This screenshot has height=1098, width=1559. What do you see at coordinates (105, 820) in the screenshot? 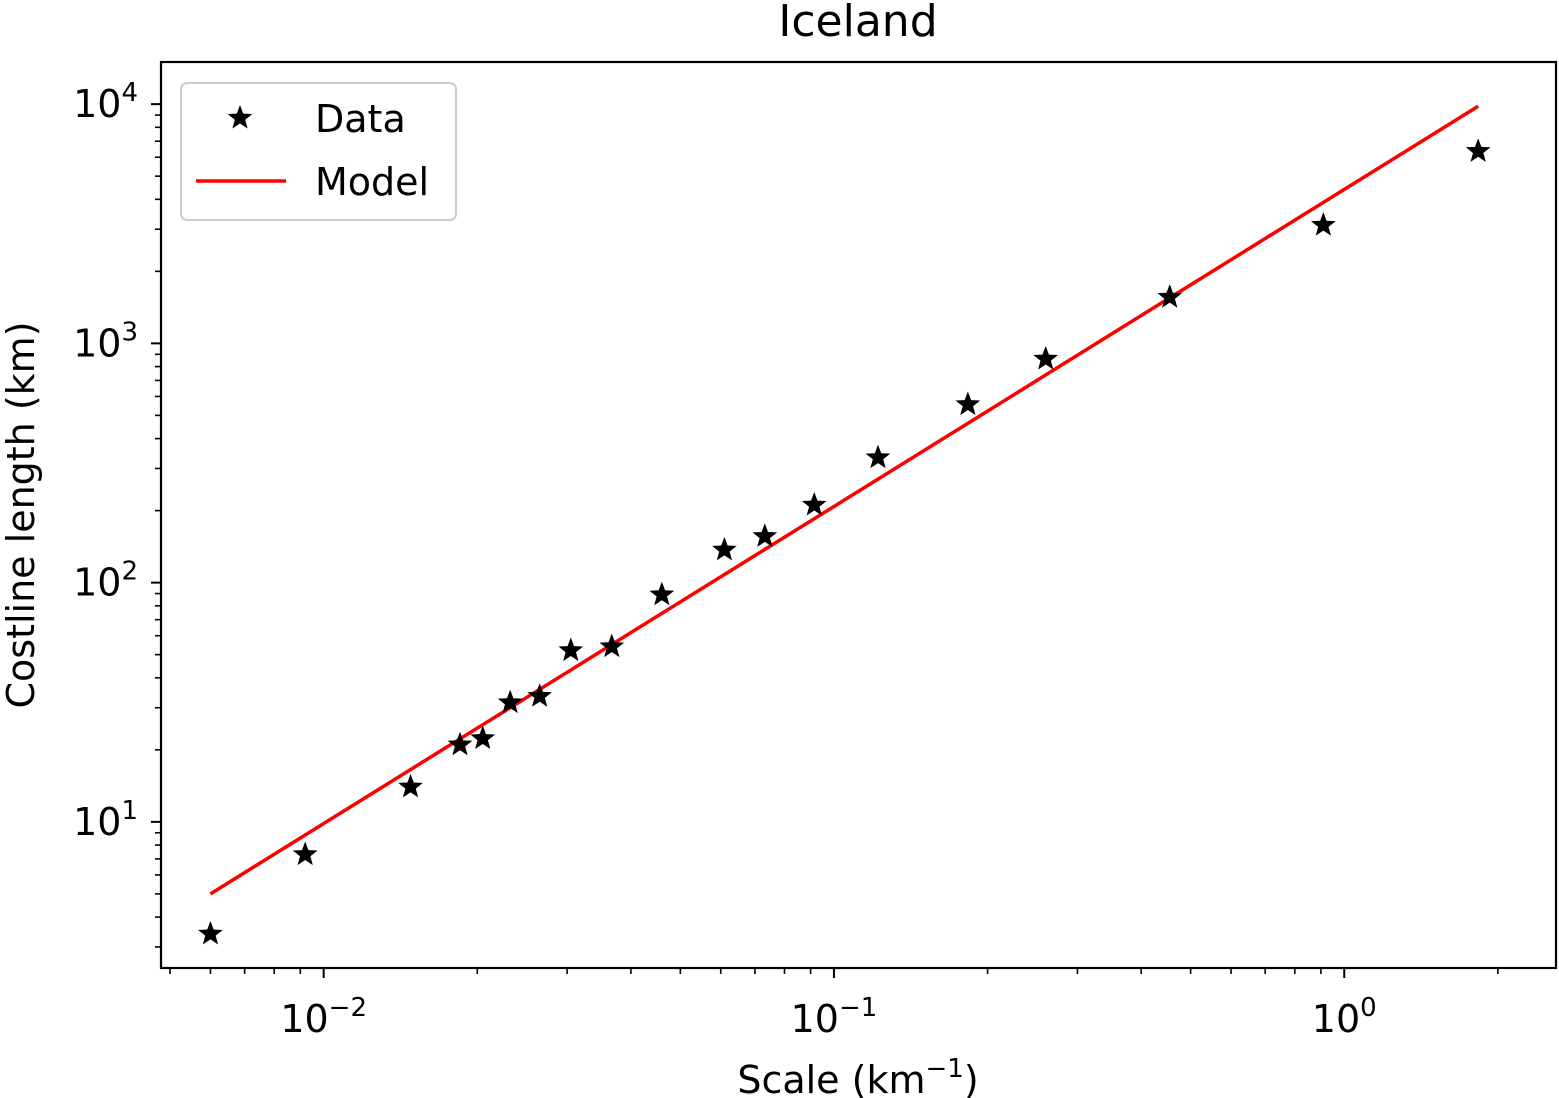
I see `y-tick-label-0: 101` at bounding box center [105, 820].